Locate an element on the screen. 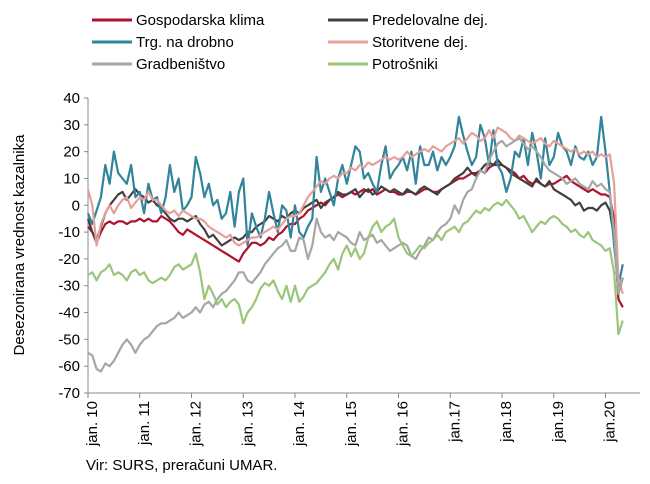 Image resolution: width=650 pixels, height=484 pixels. legend-label: Gospodarska klima is located at coordinates (200, 20).